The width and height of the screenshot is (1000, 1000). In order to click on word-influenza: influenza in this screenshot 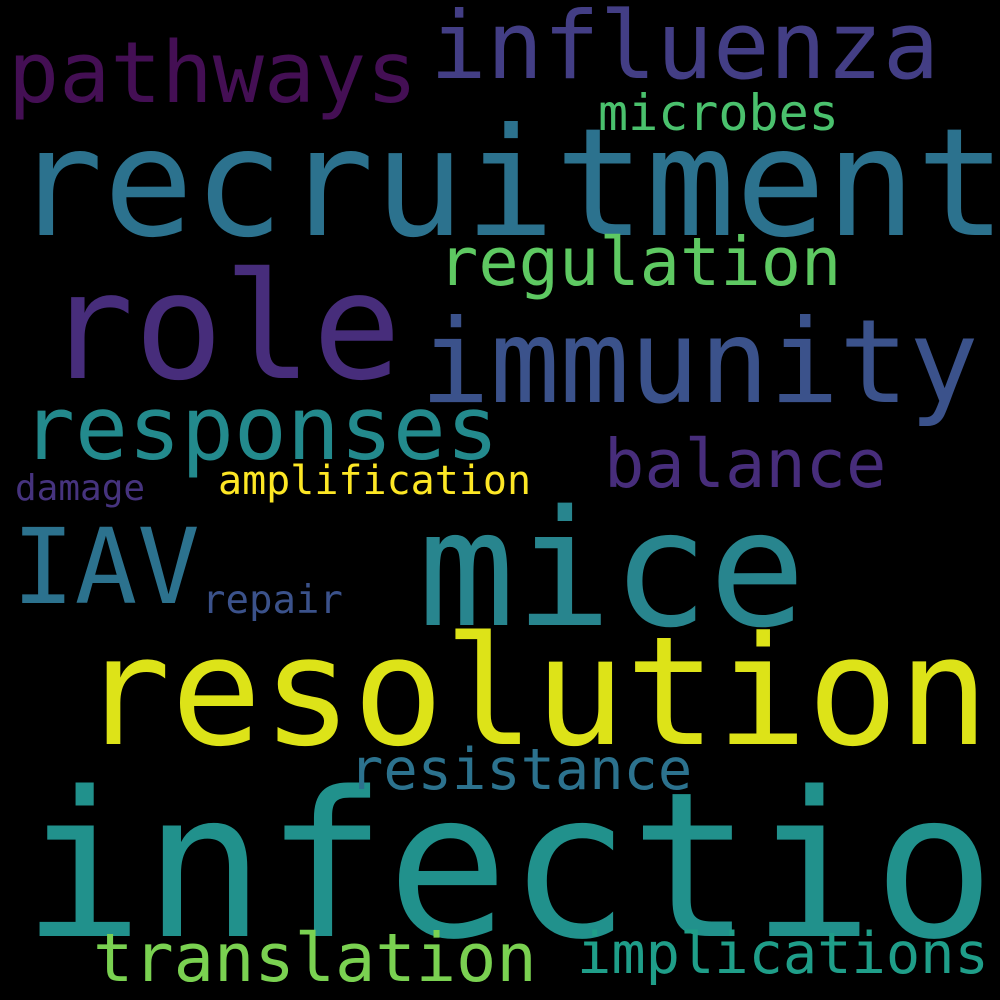, I will do `click(685, 50)`.